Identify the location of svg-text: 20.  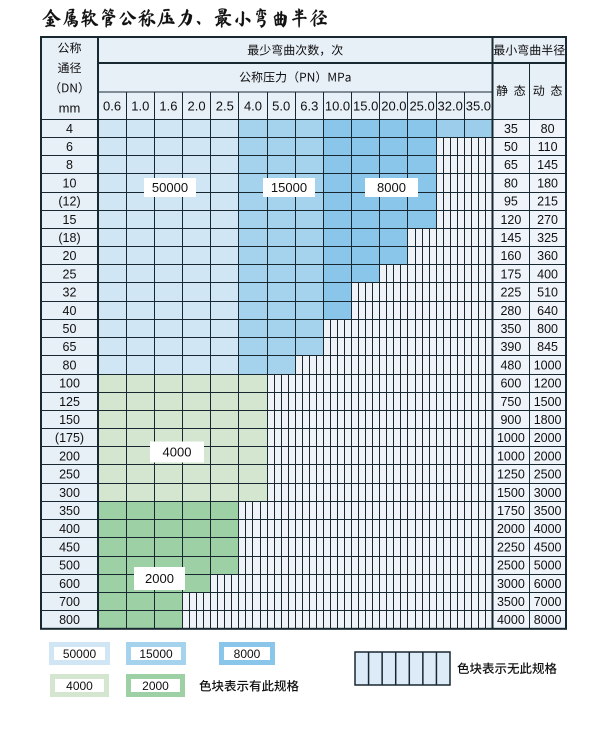
(70, 256).